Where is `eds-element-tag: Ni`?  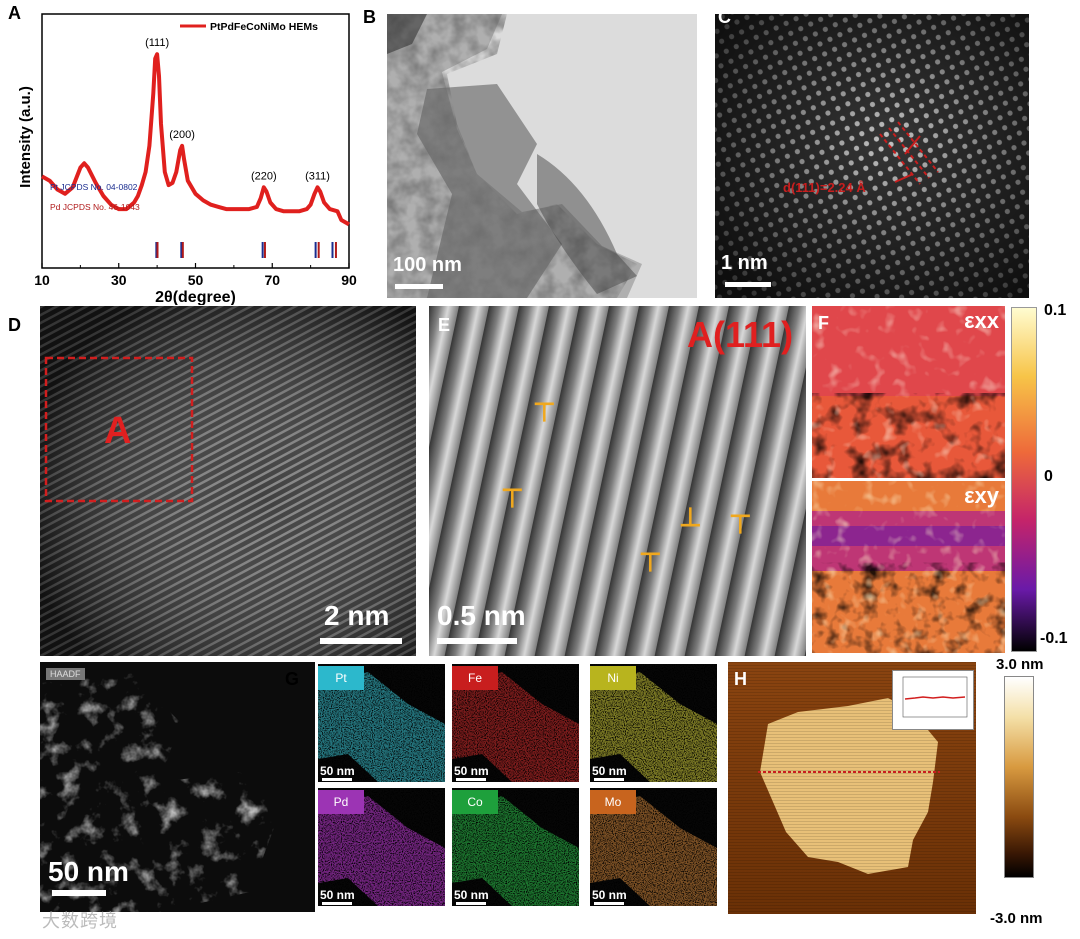
eds-element-tag: Ni is located at coordinates (613, 678).